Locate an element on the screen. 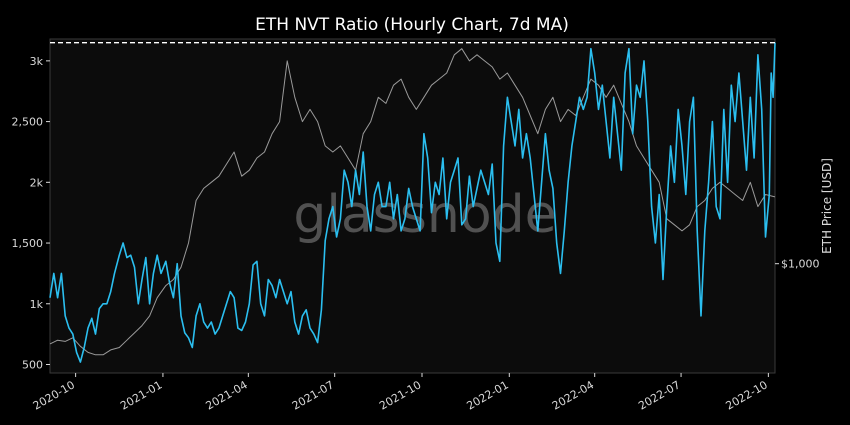  y-tick-label: 1k is located at coordinates (37, 304).